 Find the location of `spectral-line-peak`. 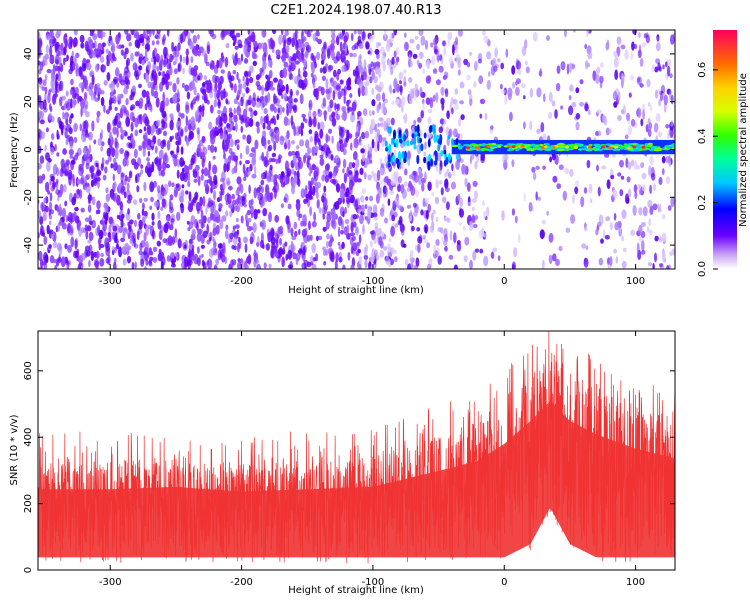

spectral-line-peak is located at coordinates (616, 147).